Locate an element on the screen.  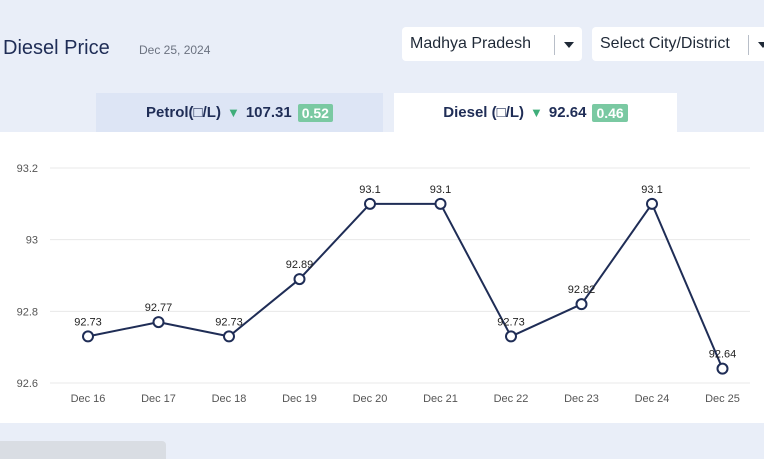
x-tick-label: Dec 16 is located at coordinates (88, 399).